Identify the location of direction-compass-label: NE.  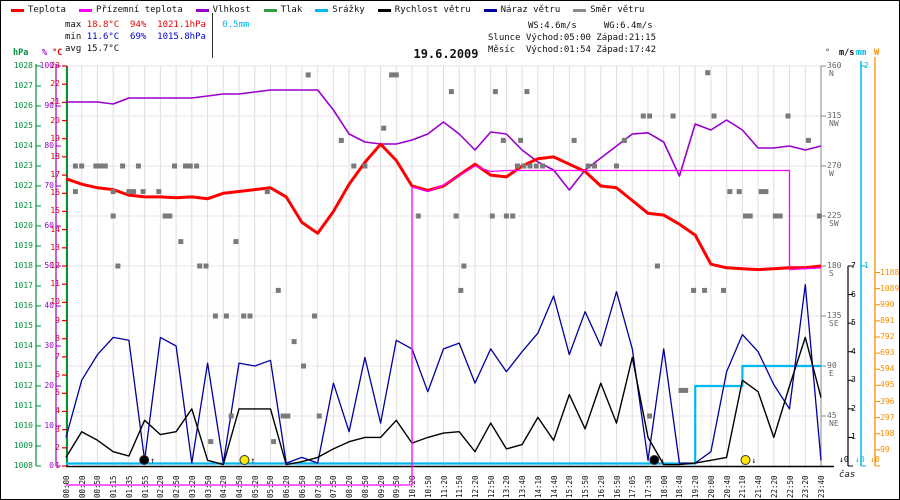
(834, 423).